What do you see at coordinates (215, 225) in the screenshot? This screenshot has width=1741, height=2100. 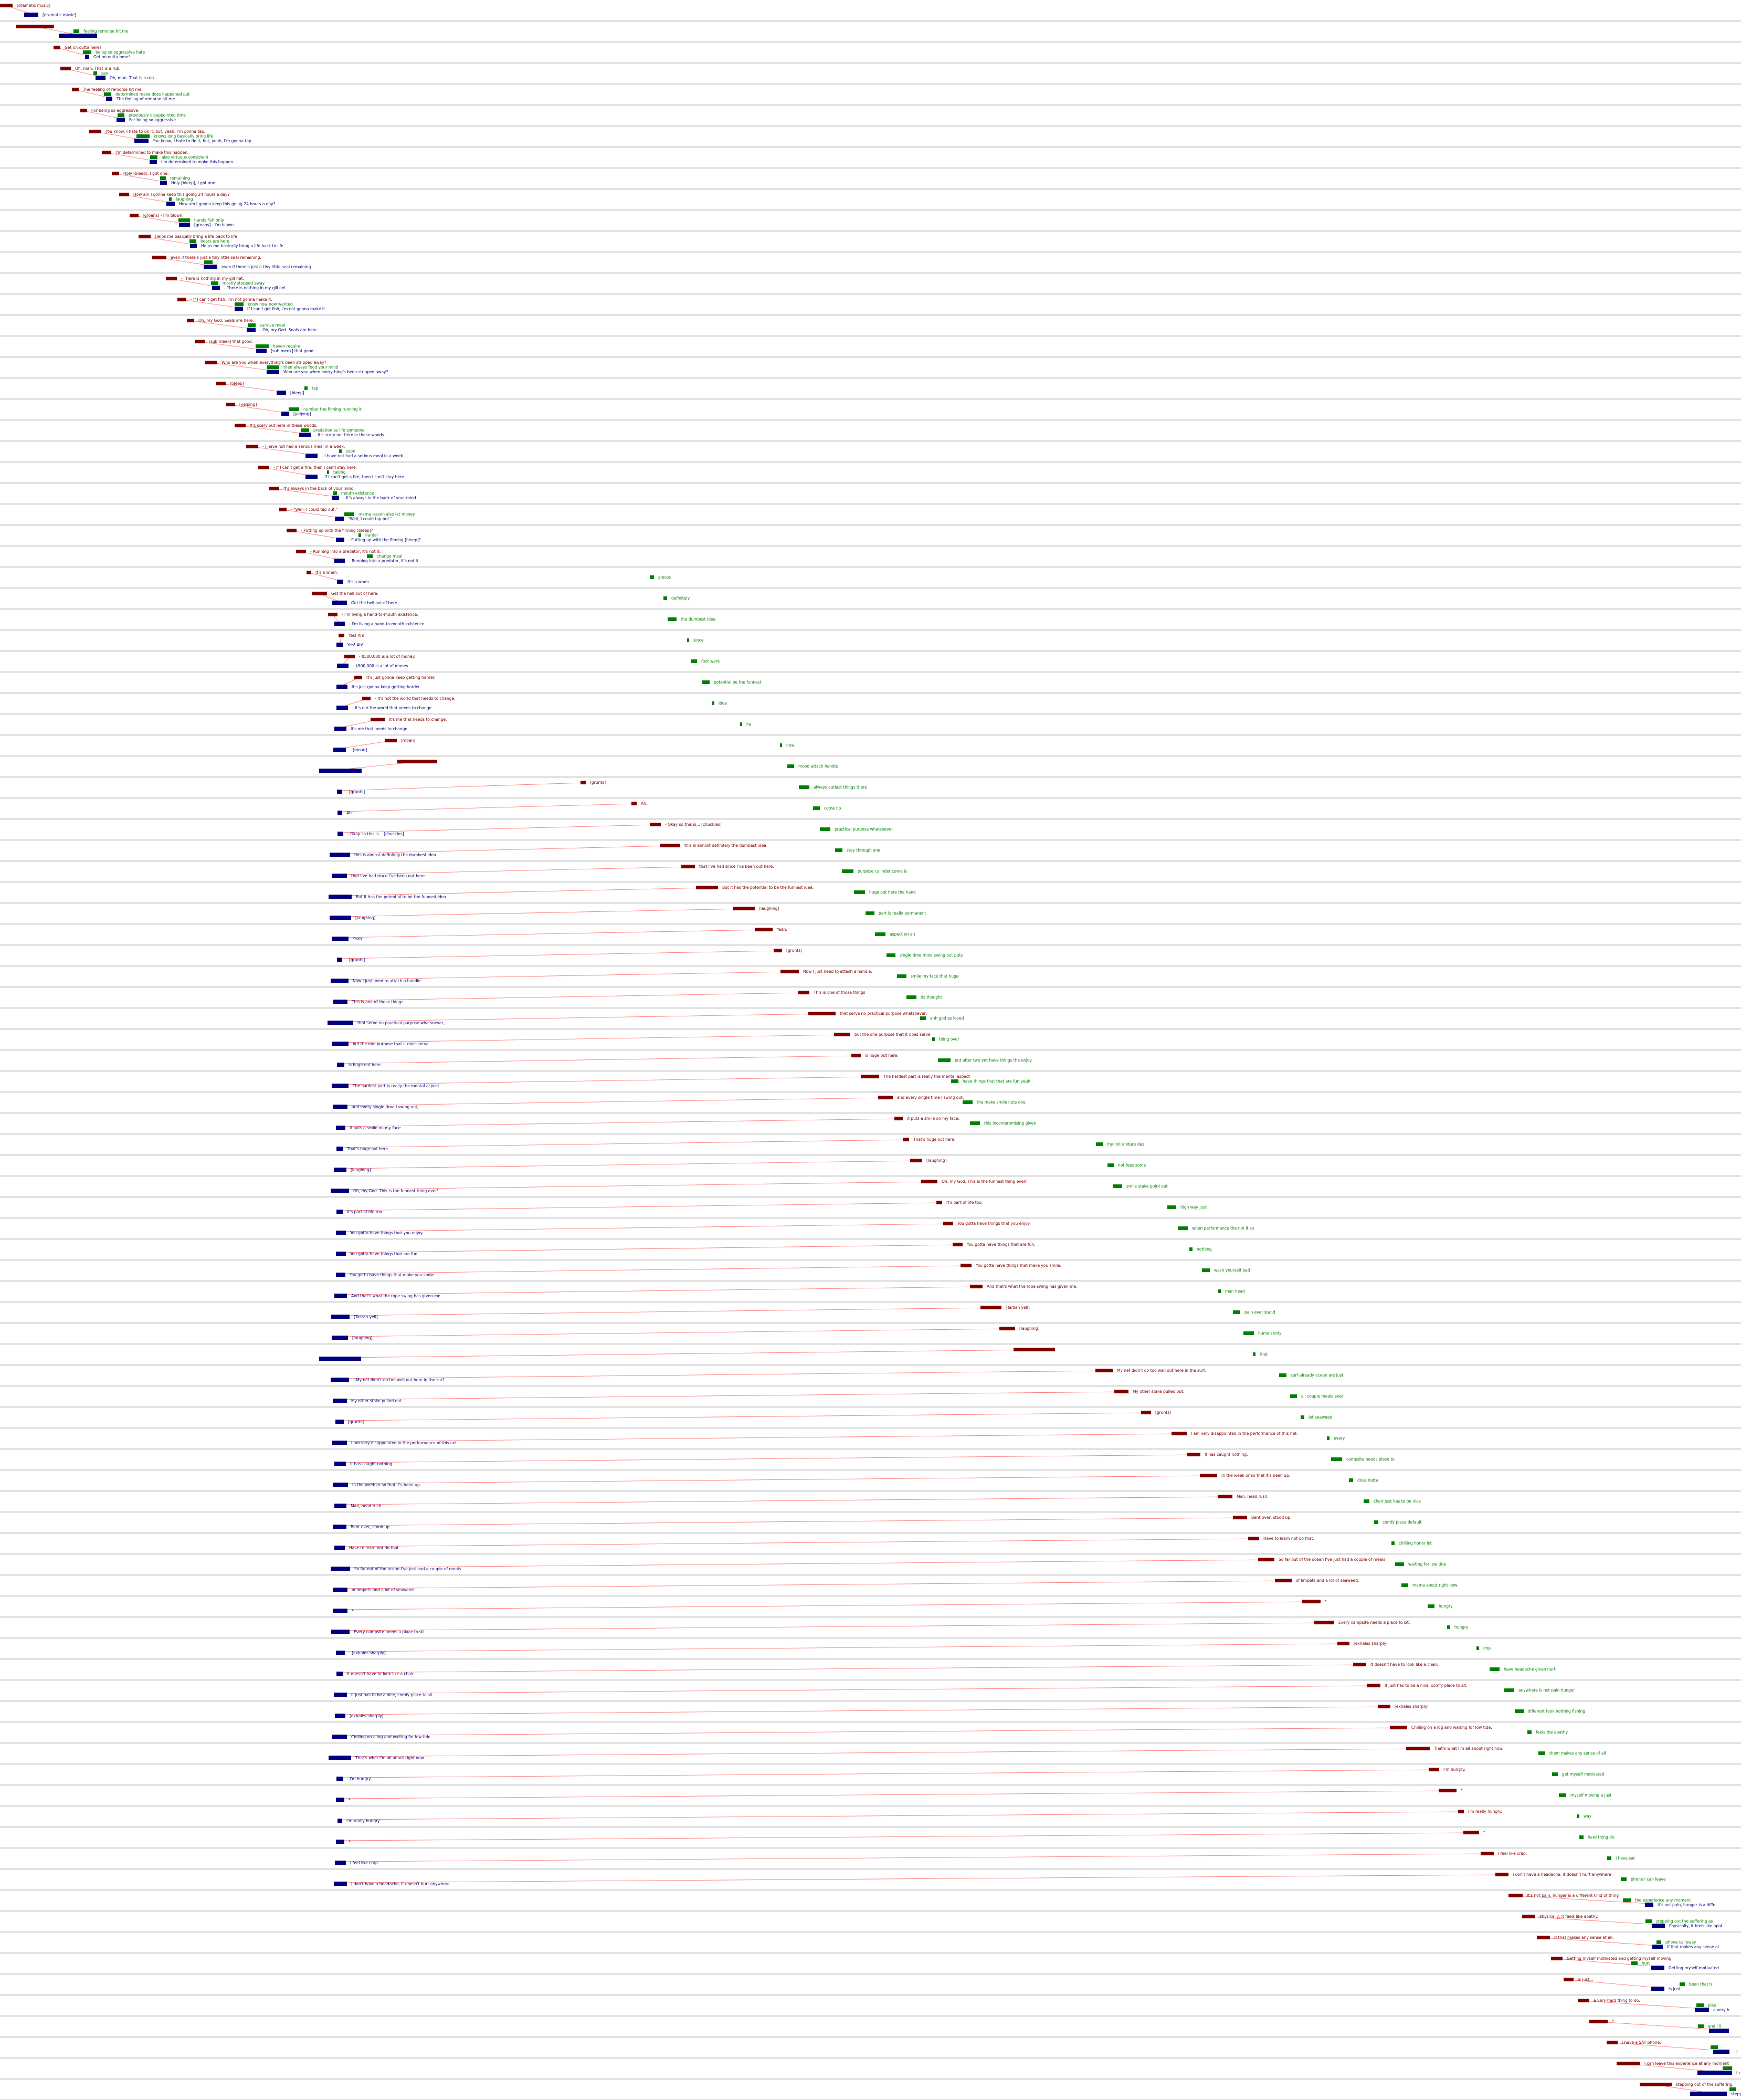 I see `aligned-label: [groans] - I'm blown.` at bounding box center [215, 225].